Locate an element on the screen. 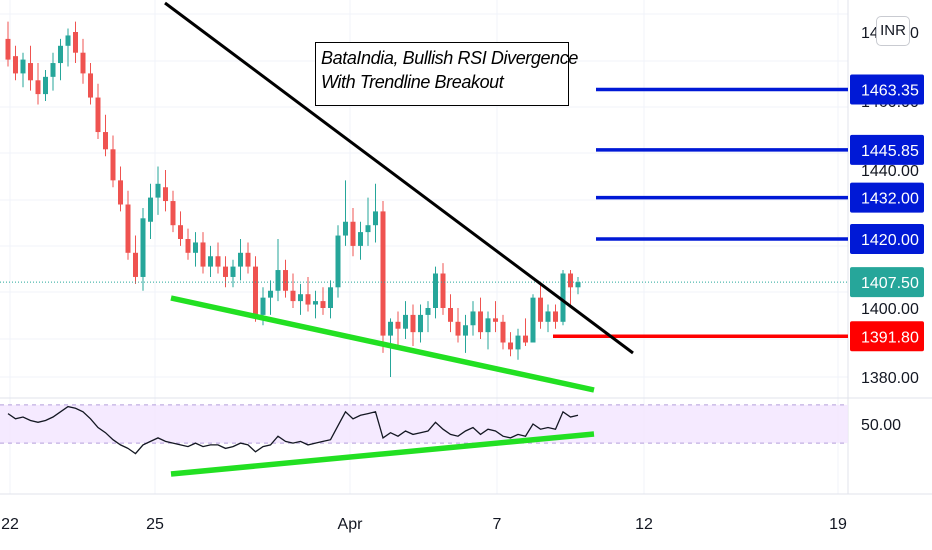 Image resolution: width=932 pixels, height=550 pixels. price-tag: 1420.00 is located at coordinates (887, 239).